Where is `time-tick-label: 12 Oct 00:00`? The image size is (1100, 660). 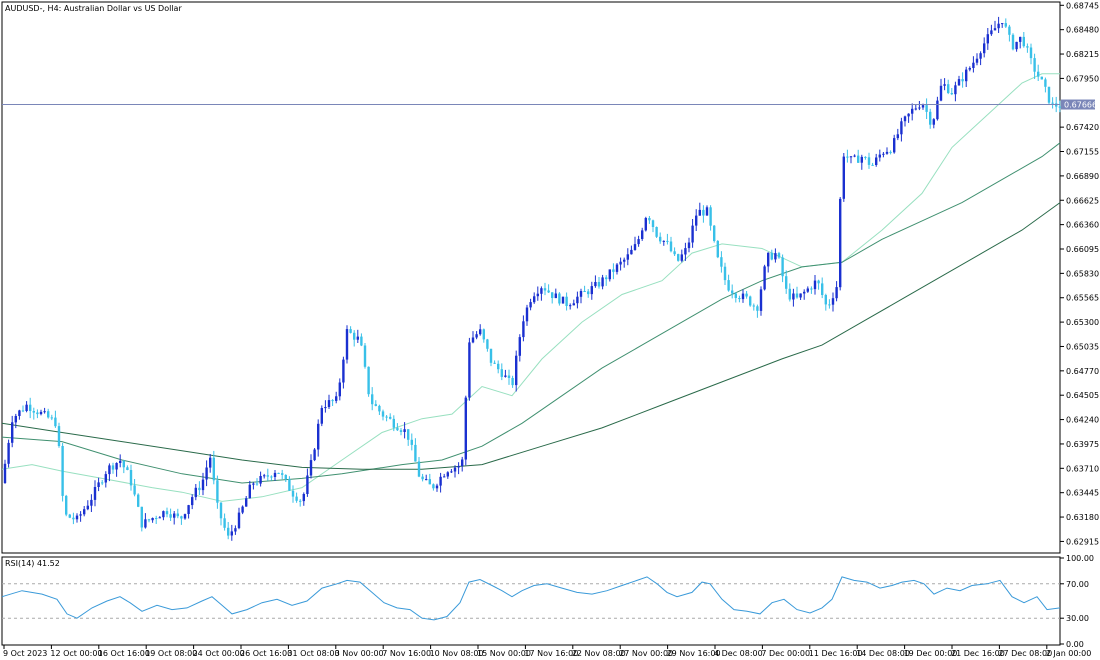
time-tick-label: 12 Oct 00:00 is located at coordinates (76, 653).